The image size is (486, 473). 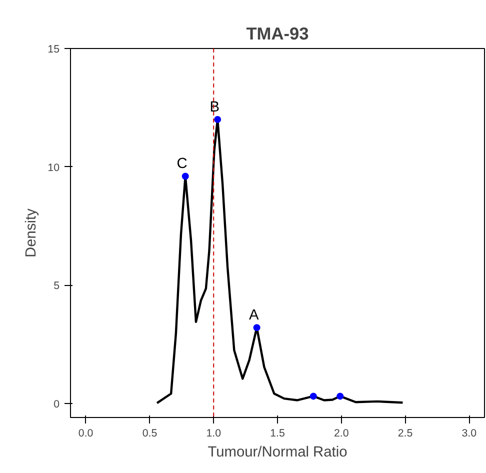 I want to click on chart-title: TMA-93, so click(x=278, y=34).